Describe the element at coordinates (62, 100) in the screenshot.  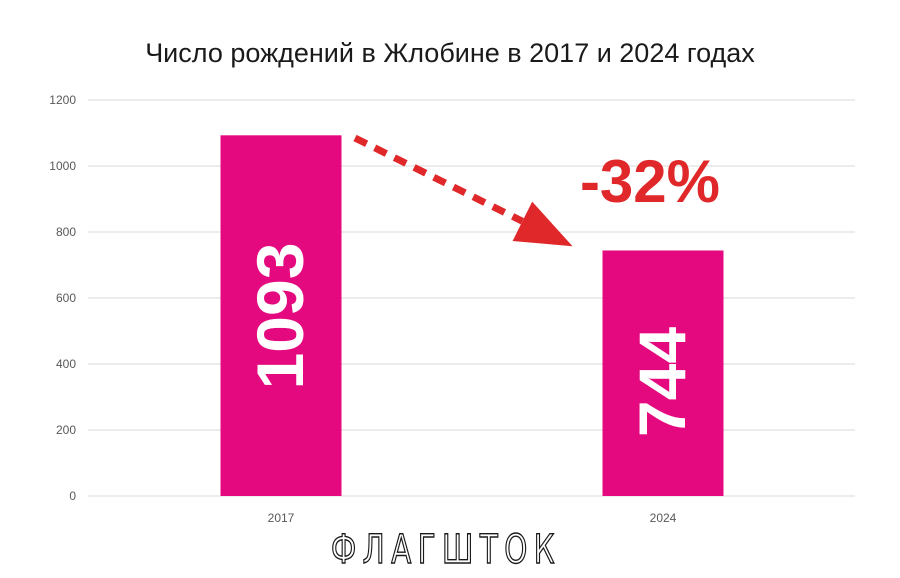
I see `y-tick-label: 1200` at that location.